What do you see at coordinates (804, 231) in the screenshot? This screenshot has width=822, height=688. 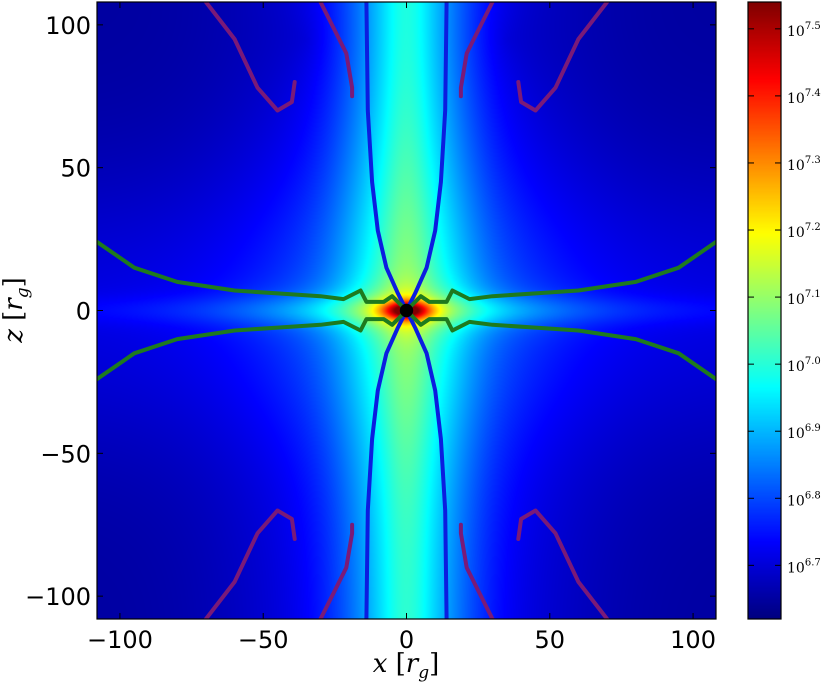 I see `colorbar-tick-label: 107.2` at bounding box center [804, 231].